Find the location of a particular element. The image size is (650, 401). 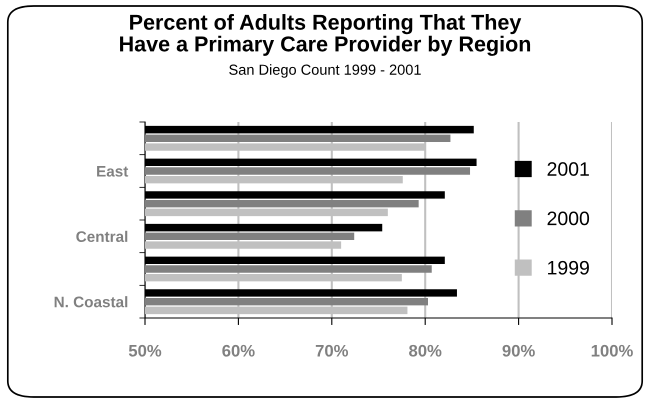

legend-label: 2001 is located at coordinates (568, 169).